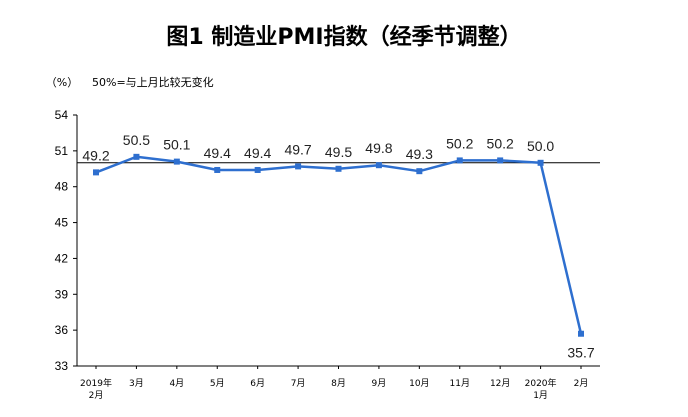 Image resolution: width=688 pixels, height=417 pixels. What do you see at coordinates (338, 152) in the screenshot?
I see `data-label: 49.5` at bounding box center [338, 152].